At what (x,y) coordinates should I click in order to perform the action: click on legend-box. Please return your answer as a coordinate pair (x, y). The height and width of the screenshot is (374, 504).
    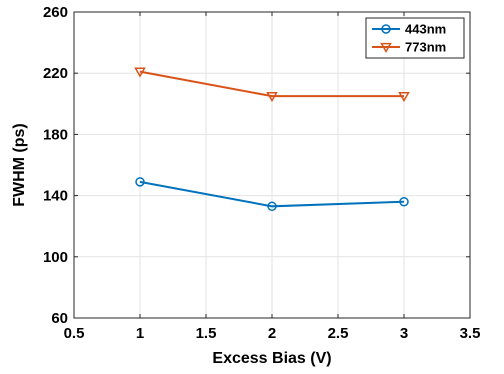
    Looking at the image, I should click on (415, 38).